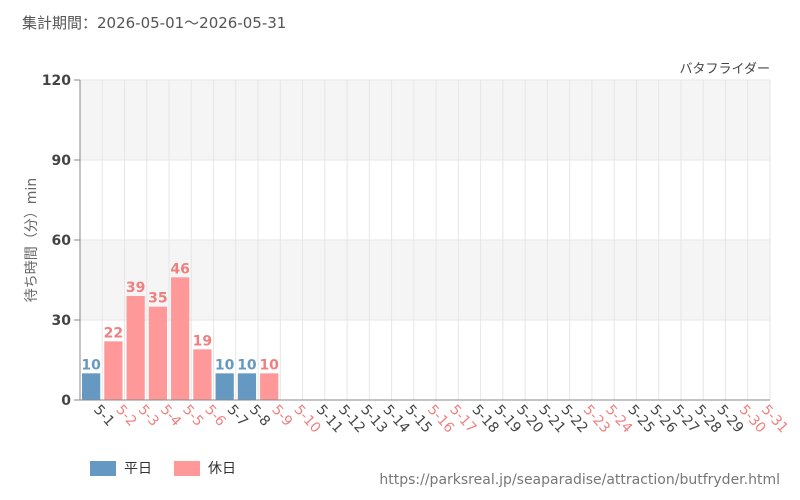 The image size is (800, 500). I want to click on value-label-5-6: 19, so click(202, 341).